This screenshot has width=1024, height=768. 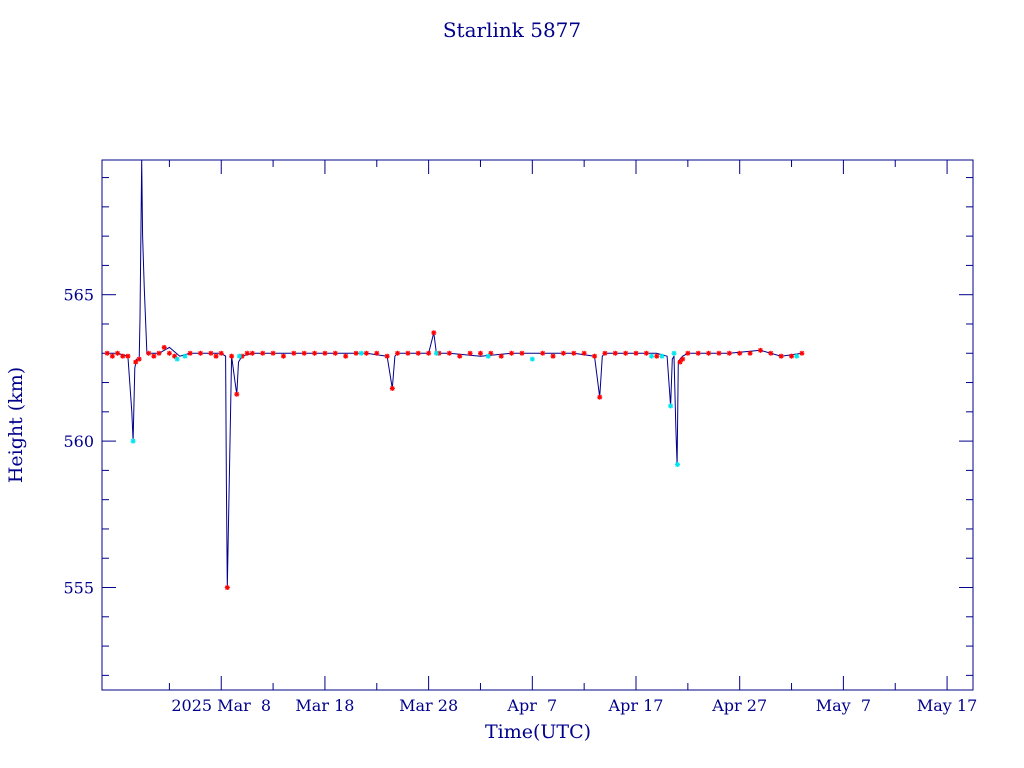 What do you see at coordinates (78, 295) in the screenshot?
I see `y-tick-label: 565` at bounding box center [78, 295].